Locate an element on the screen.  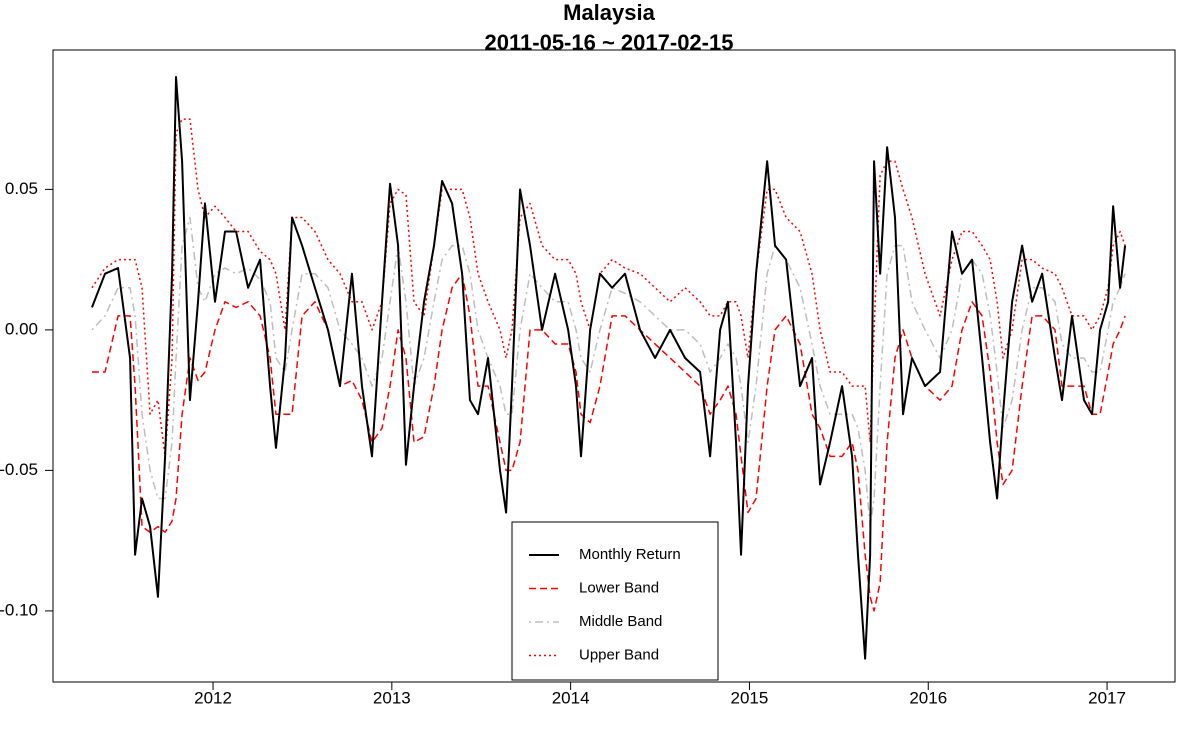
x-tick-label: 2016 is located at coordinates (928, 697).